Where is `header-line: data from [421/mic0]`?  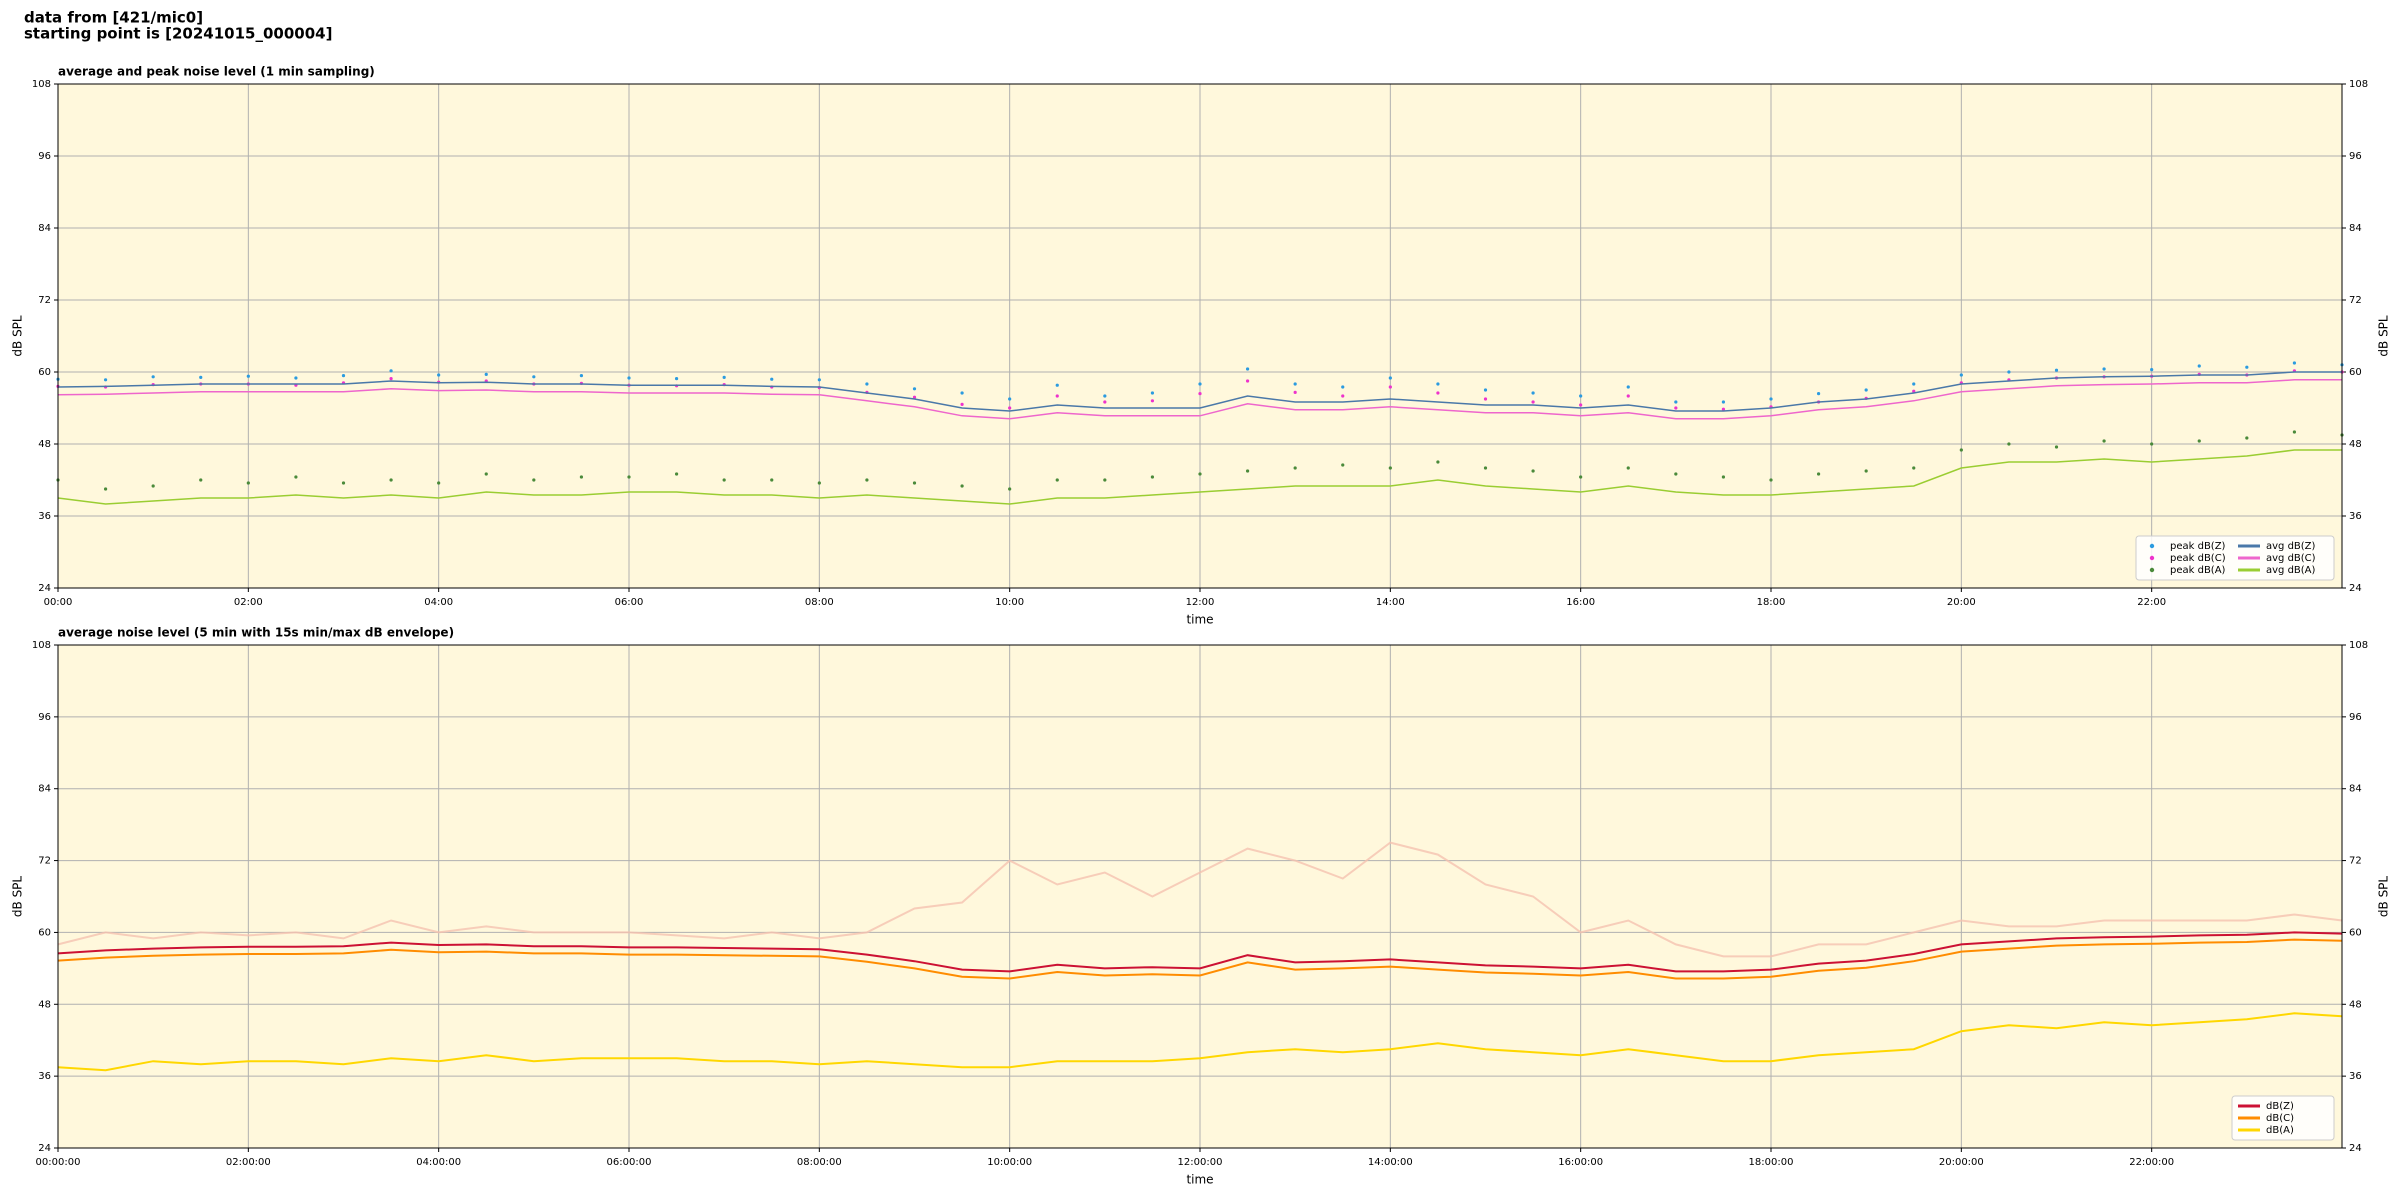 header-line: data from [421/mic0] is located at coordinates (113, 18).